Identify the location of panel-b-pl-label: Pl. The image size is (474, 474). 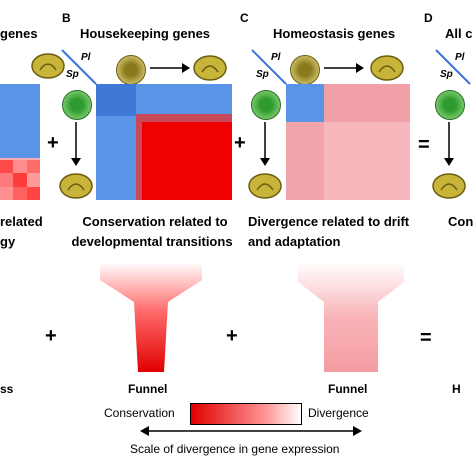
(86, 57).